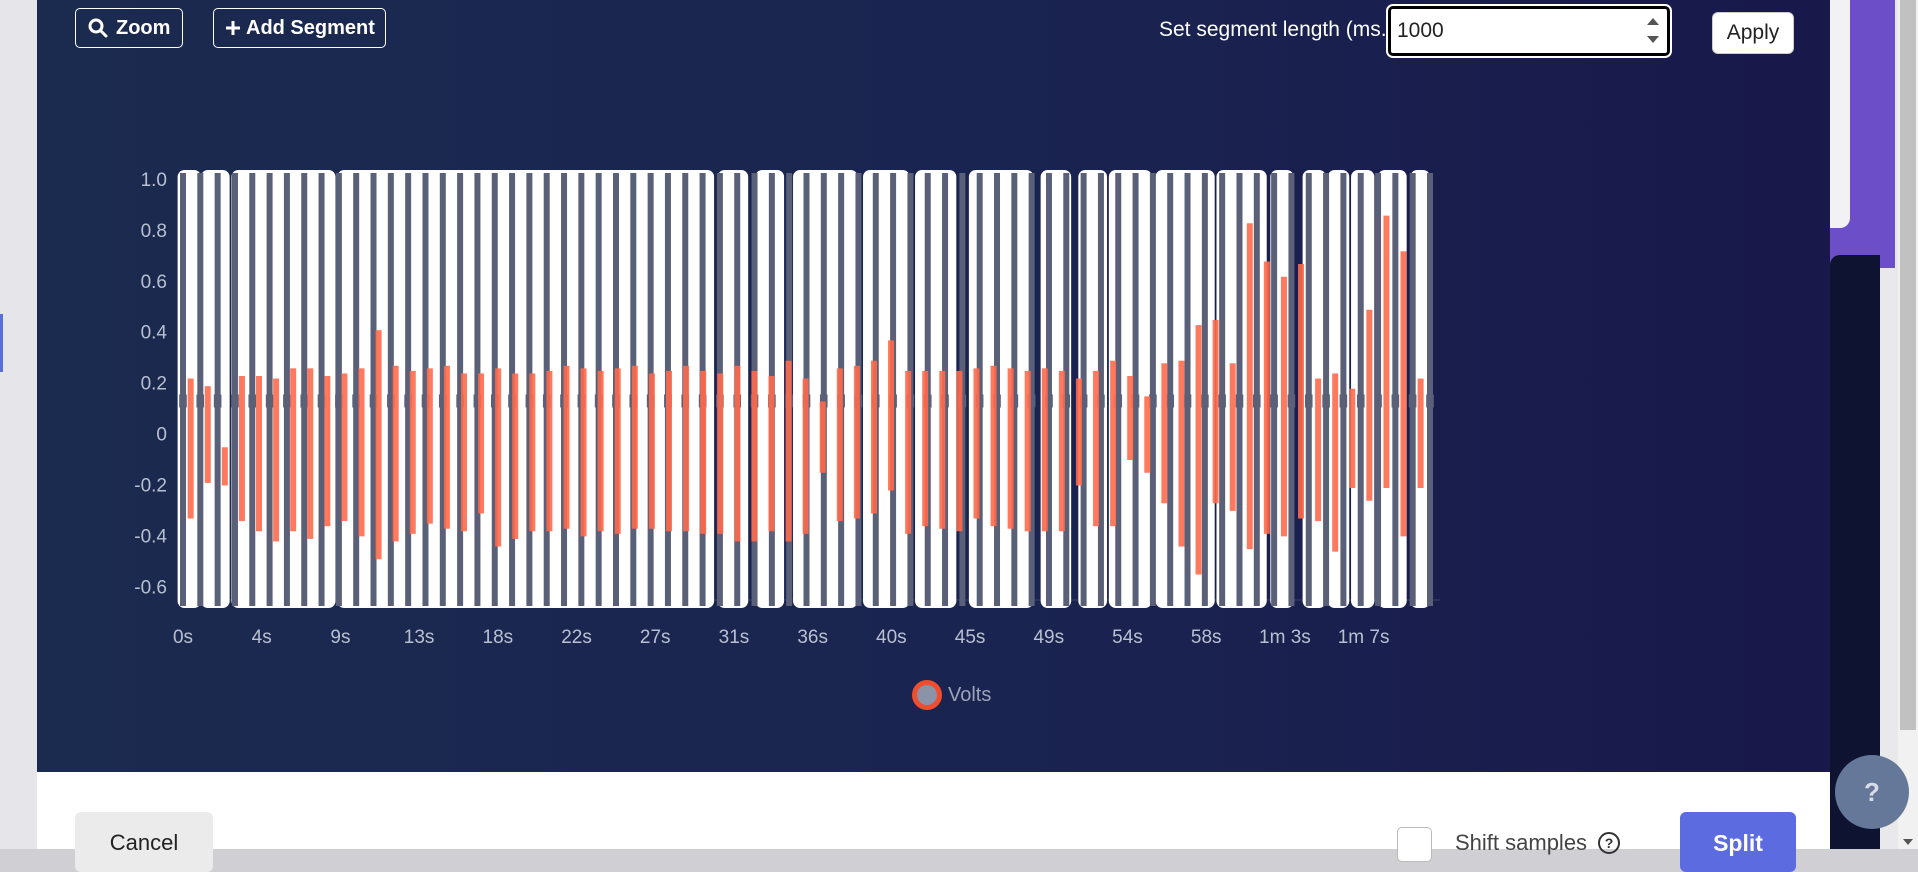  What do you see at coordinates (1738, 842) in the screenshot?
I see `split-button: Split` at bounding box center [1738, 842].